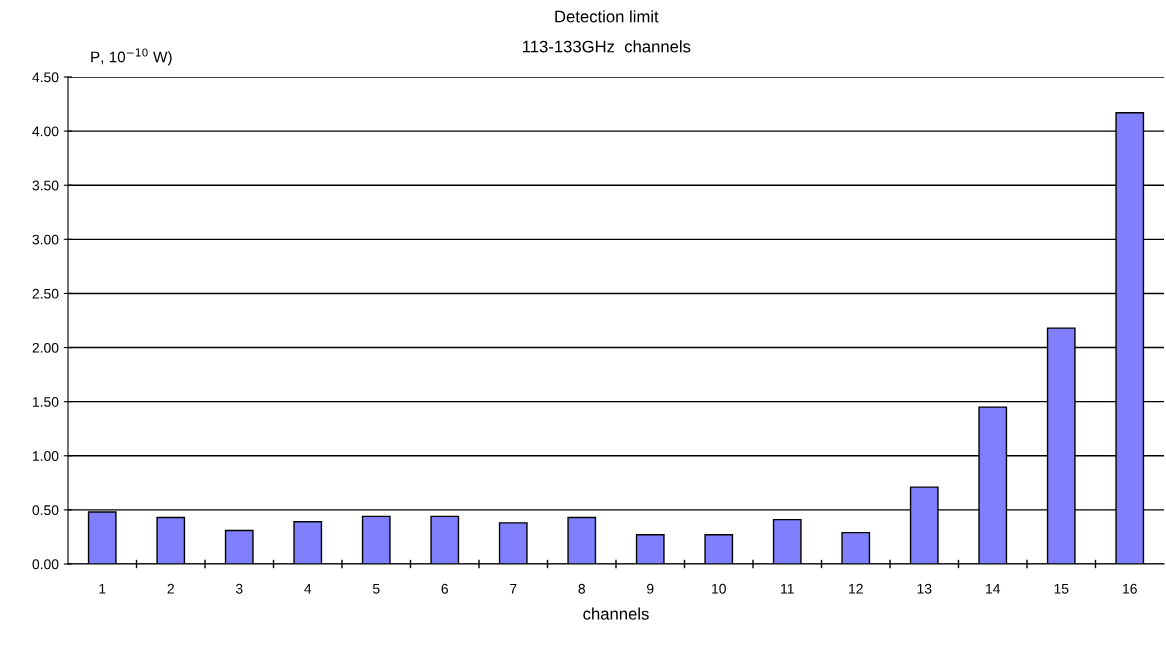  I want to click on x-tick-label: 9, so click(650, 588).